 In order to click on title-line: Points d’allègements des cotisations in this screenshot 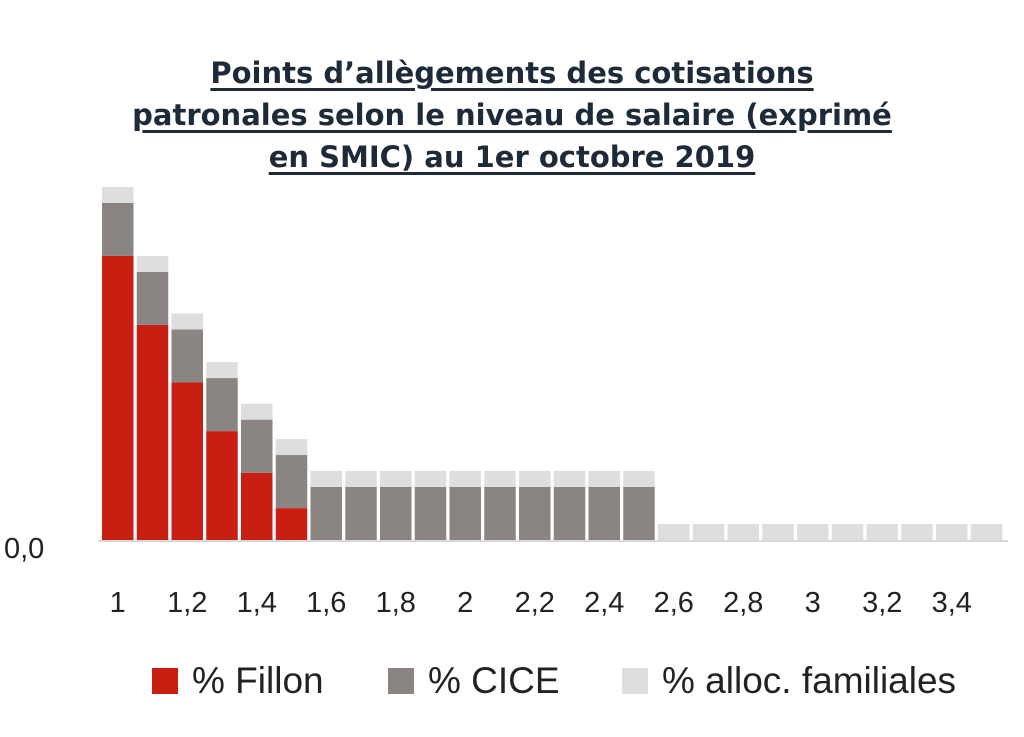, I will do `click(512, 73)`.